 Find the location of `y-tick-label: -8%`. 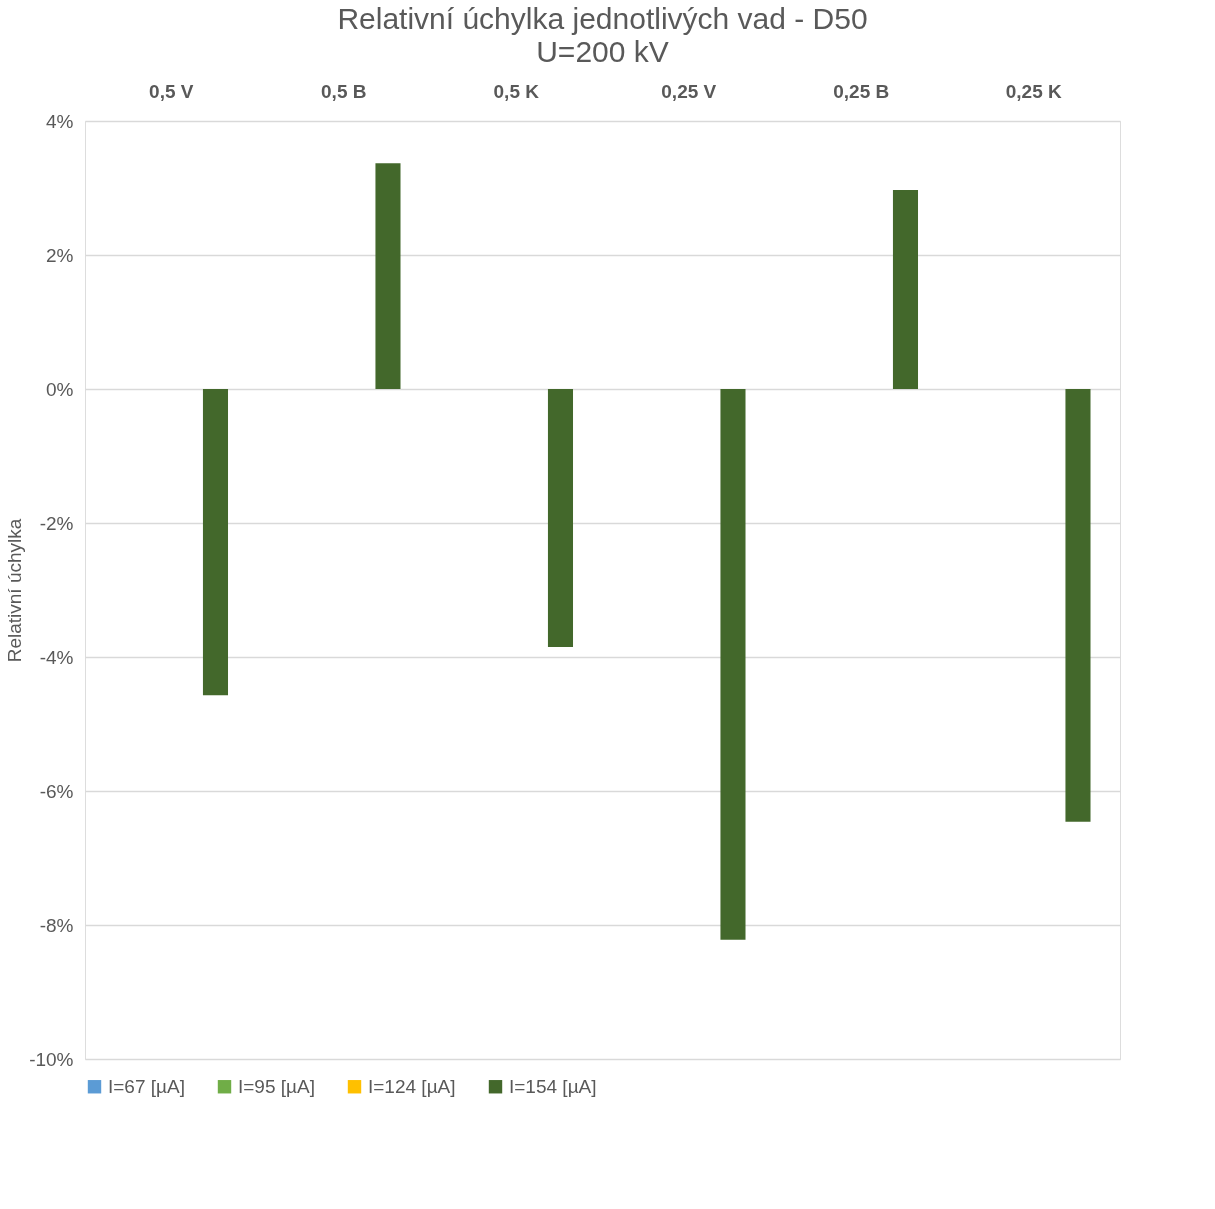

y-tick-label: -8% is located at coordinates (56, 925).